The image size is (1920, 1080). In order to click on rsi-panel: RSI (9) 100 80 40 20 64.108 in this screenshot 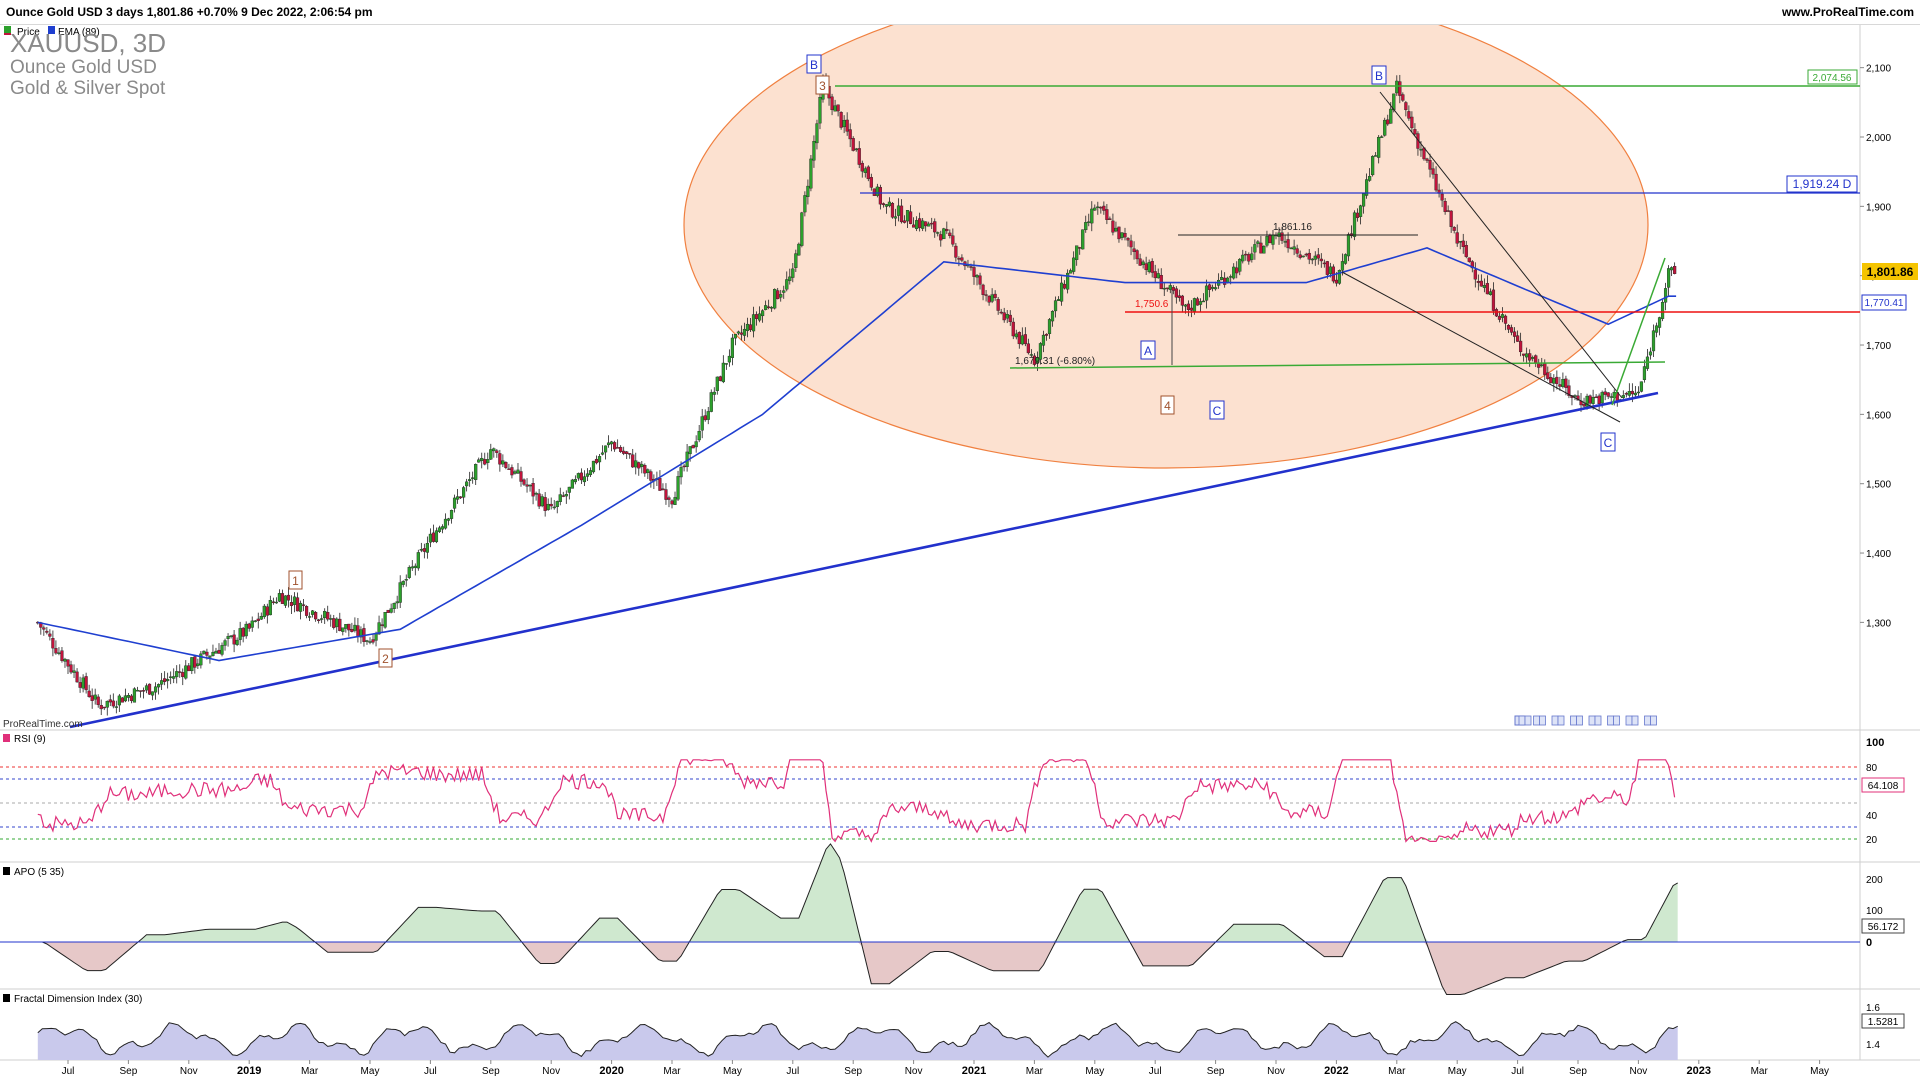, I will do `click(952, 790)`.